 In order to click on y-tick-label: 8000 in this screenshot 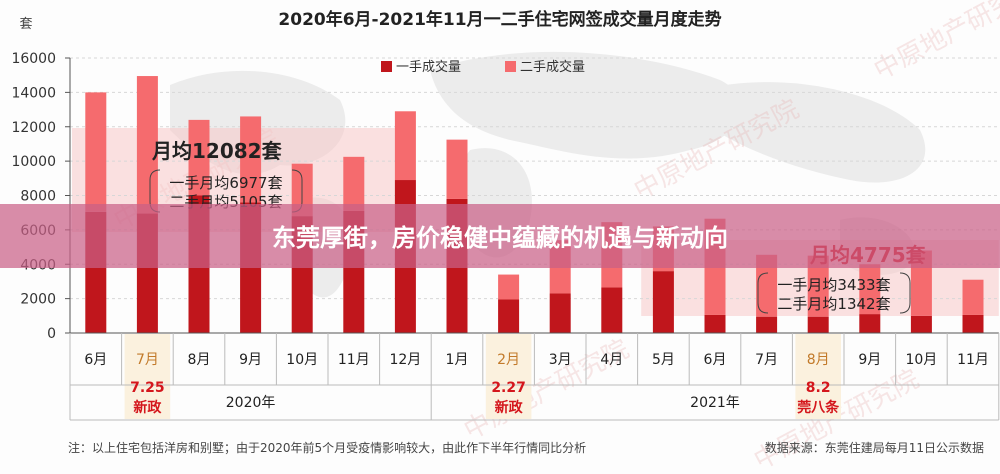, I will do `click(38, 197)`.